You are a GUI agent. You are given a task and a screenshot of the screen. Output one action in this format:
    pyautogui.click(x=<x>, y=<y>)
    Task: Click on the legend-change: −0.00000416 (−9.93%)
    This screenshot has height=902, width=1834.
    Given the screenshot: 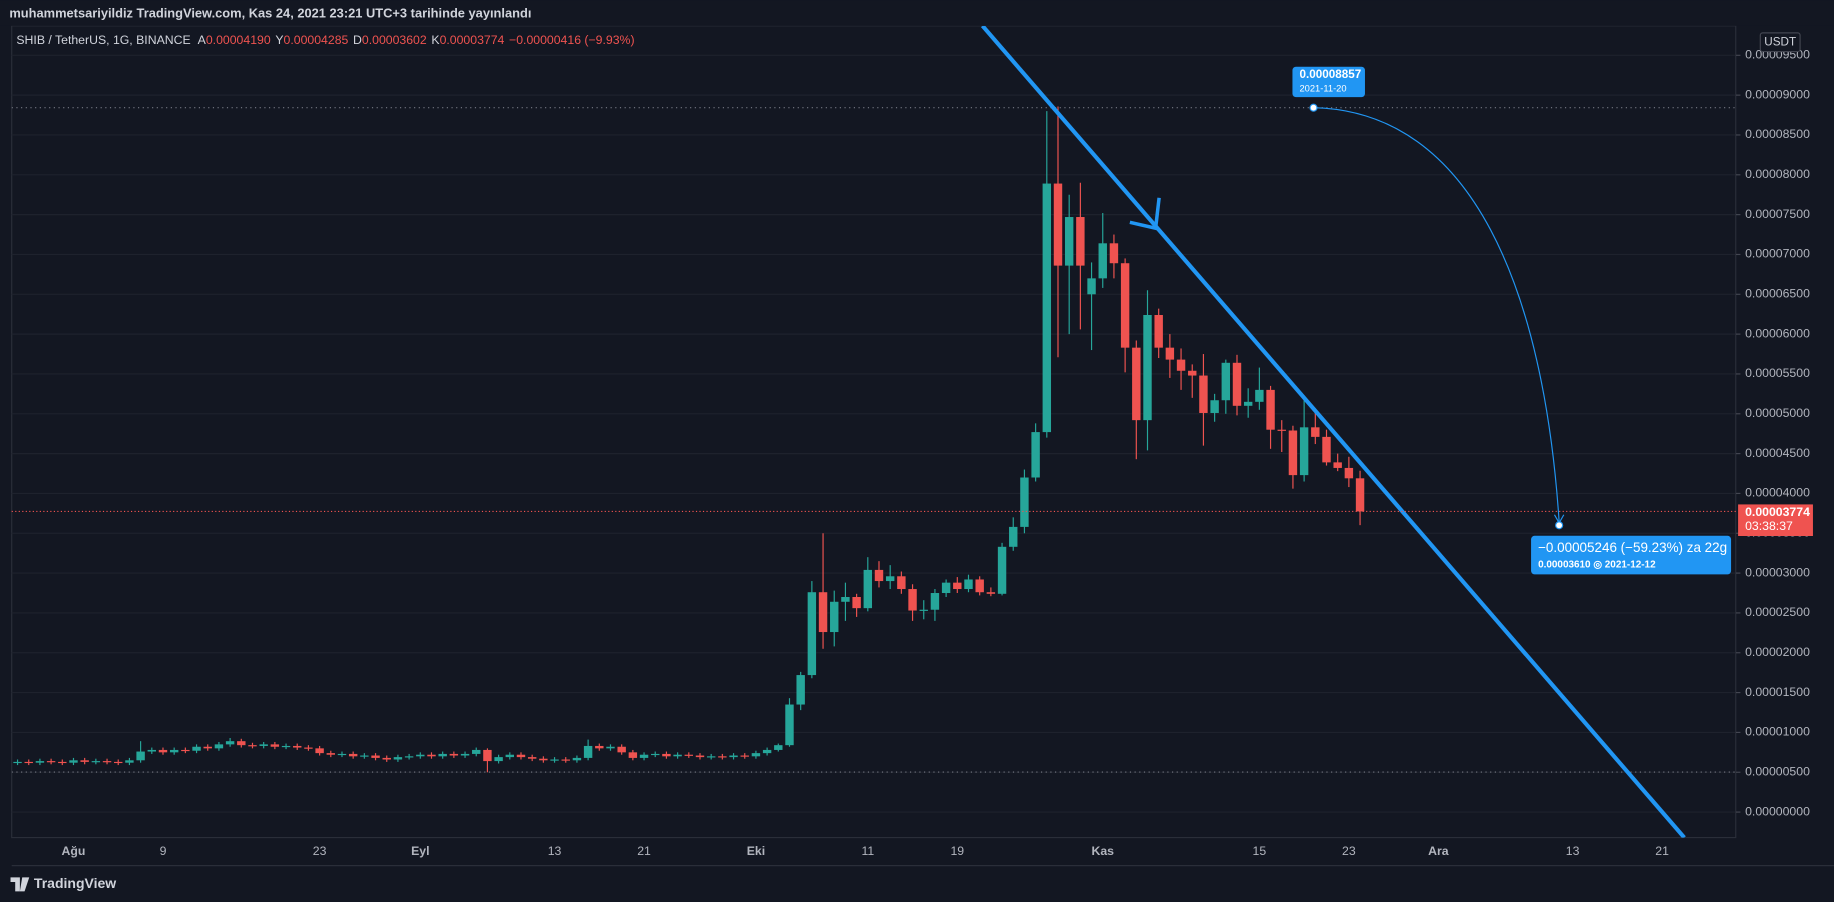 What is the action you would take?
    pyautogui.click(x=571, y=40)
    